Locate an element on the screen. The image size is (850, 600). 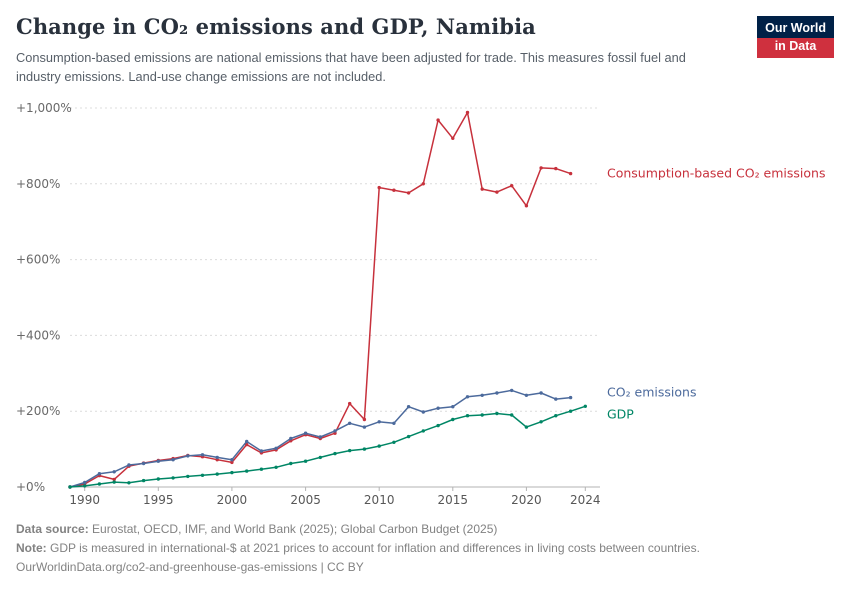
x-axis-tick-label: 2010 is located at coordinates (379, 500).